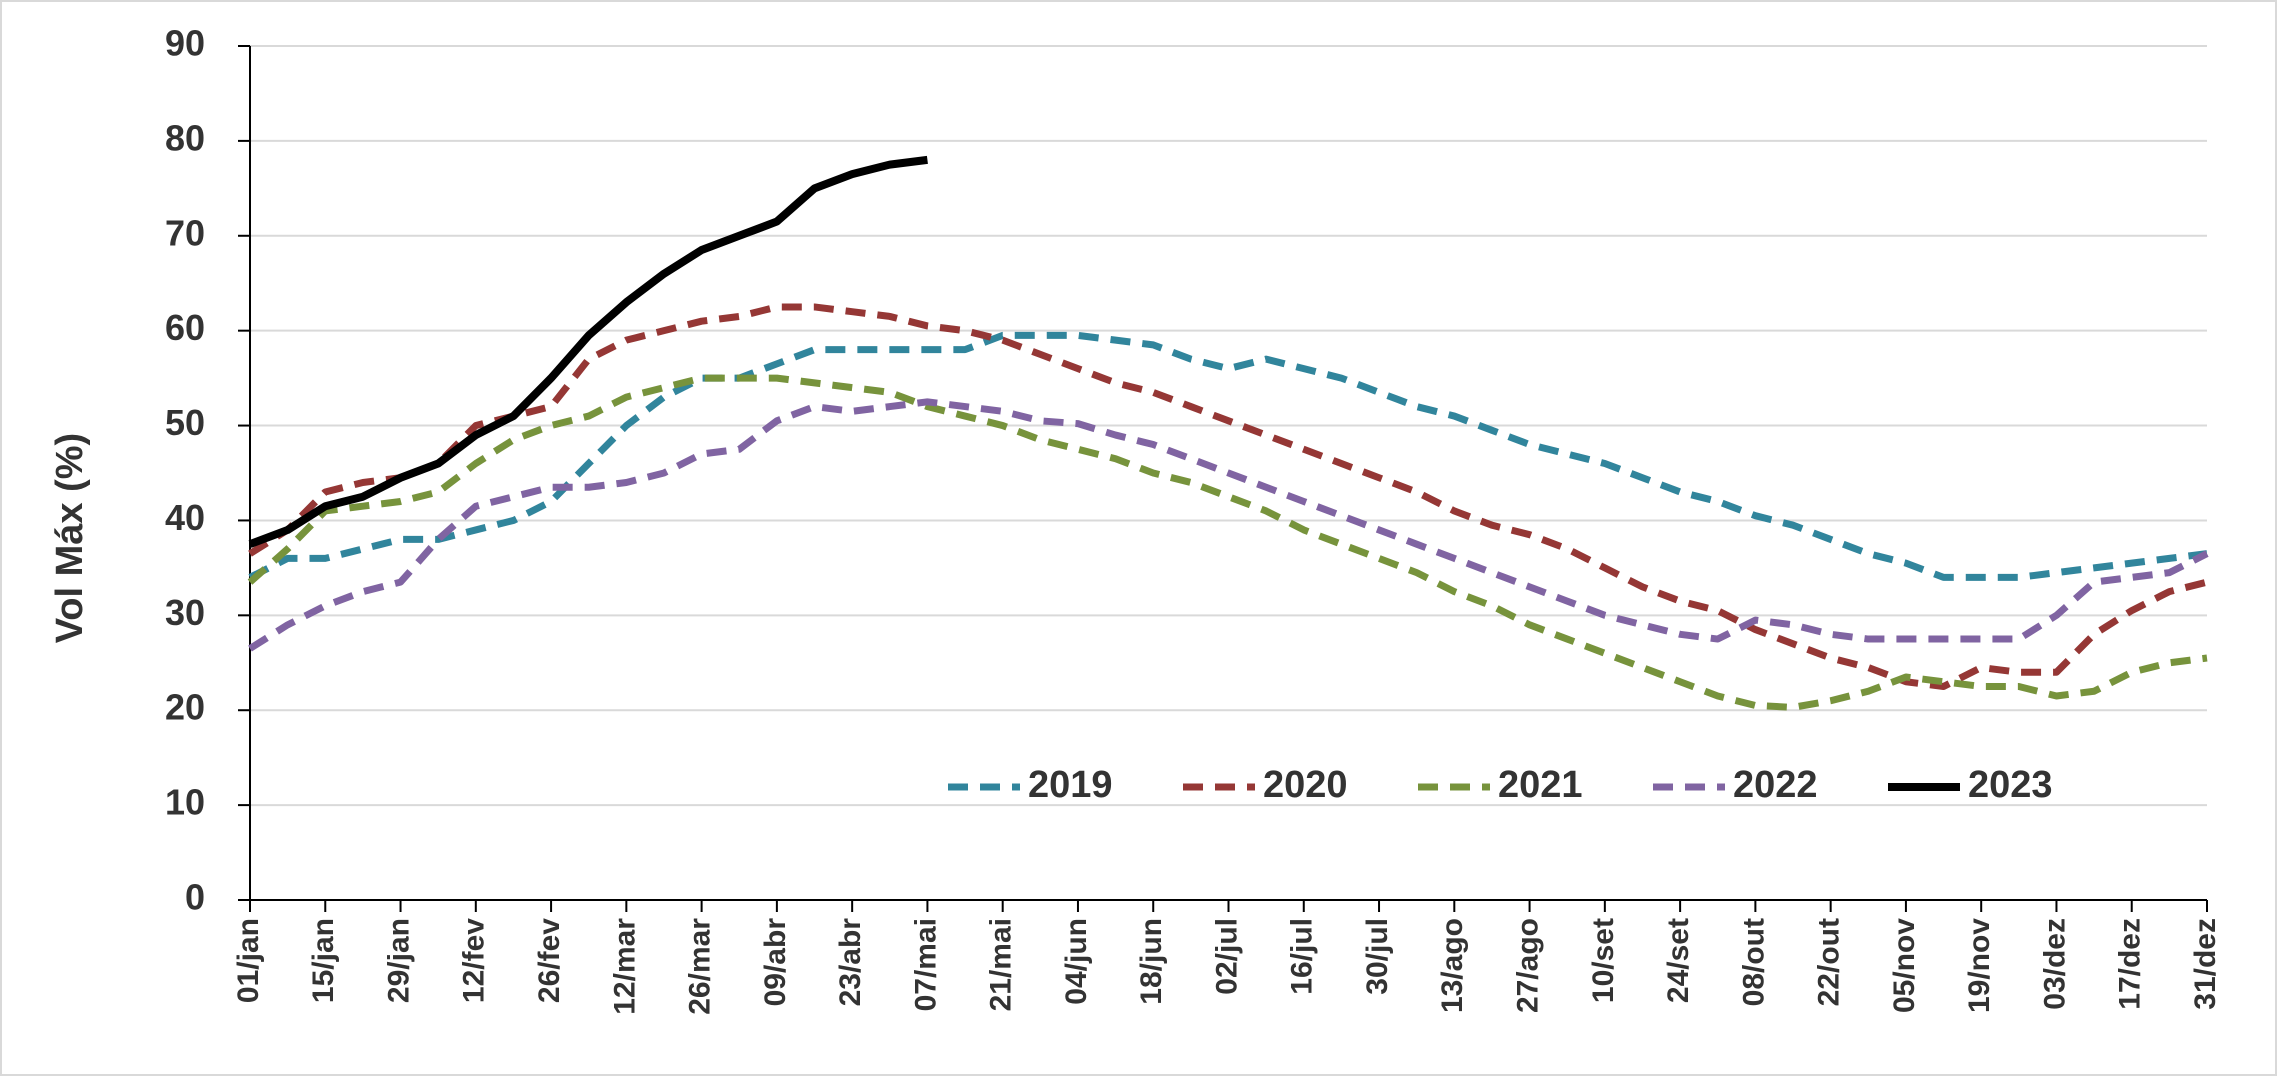 The height and width of the screenshot is (1076, 2277). Describe the element at coordinates (1452, 965) in the screenshot. I see `x-tick-label: 13/ago` at that location.